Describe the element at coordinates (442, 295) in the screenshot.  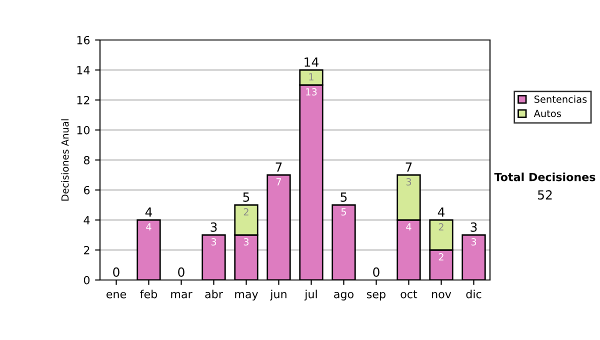
I see `x-tick-label: nov` at that location.